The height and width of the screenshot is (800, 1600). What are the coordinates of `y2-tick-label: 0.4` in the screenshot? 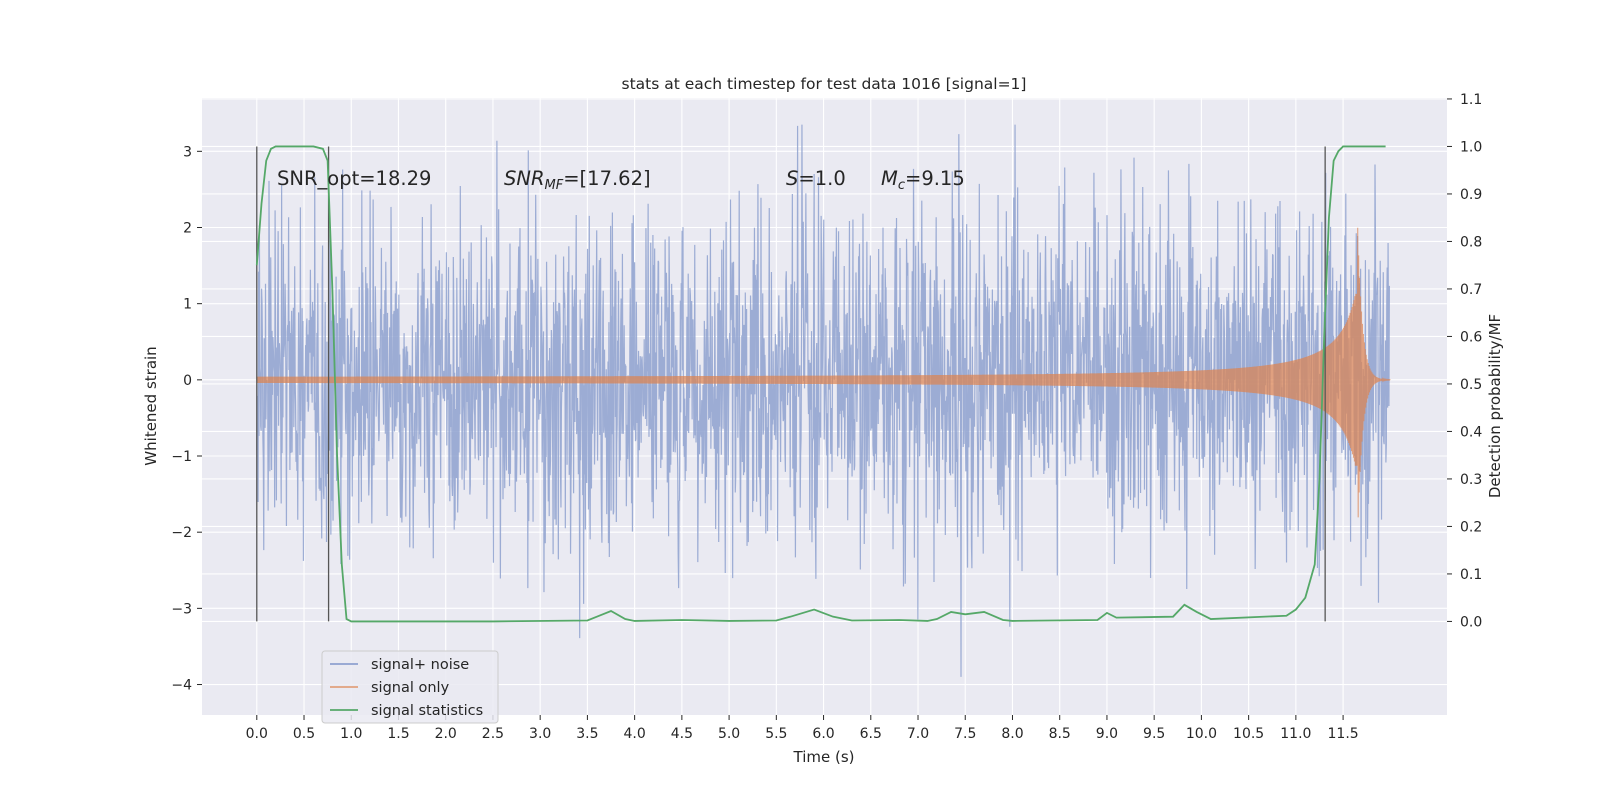 It's located at (1471, 432).